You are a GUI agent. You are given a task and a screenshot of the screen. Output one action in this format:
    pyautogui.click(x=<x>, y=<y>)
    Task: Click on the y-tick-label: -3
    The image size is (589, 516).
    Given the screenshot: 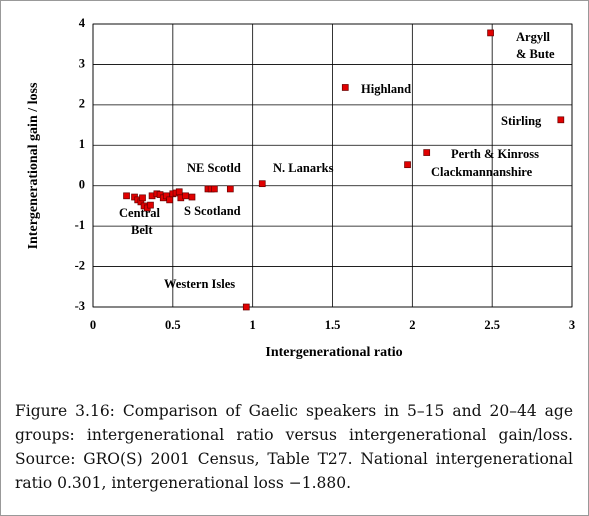 What is the action you would take?
    pyautogui.click(x=80, y=306)
    